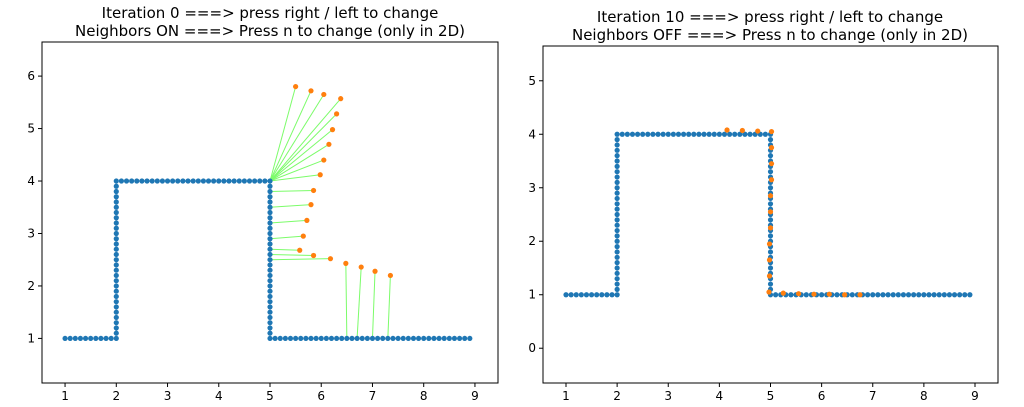 The width and height of the screenshot is (1024, 407). Describe the element at coordinates (535, 214) in the screenshot. I see `y-axis-ticks: 0 1 2 3 4 5` at that location.